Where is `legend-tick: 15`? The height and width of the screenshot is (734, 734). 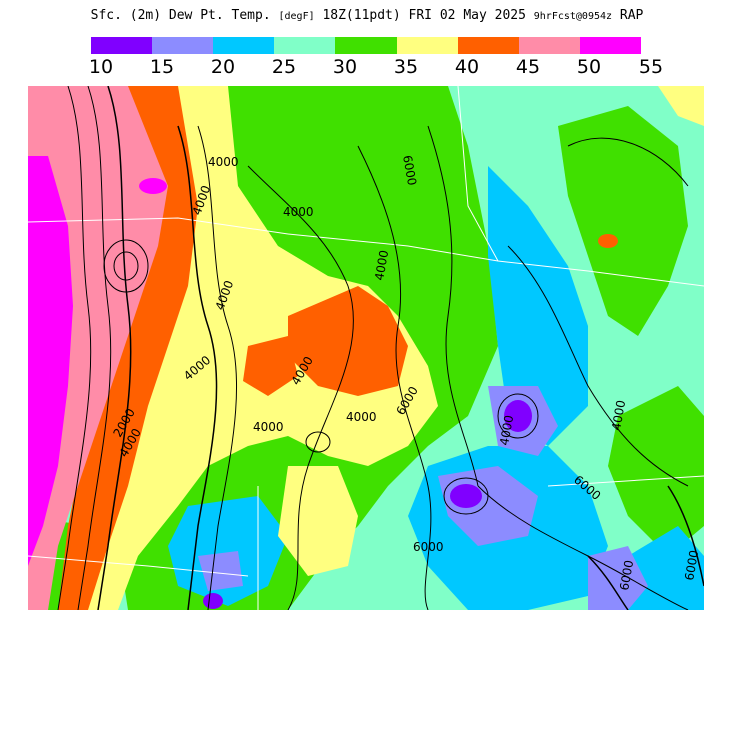 legend-tick: 15 is located at coordinates (162, 67).